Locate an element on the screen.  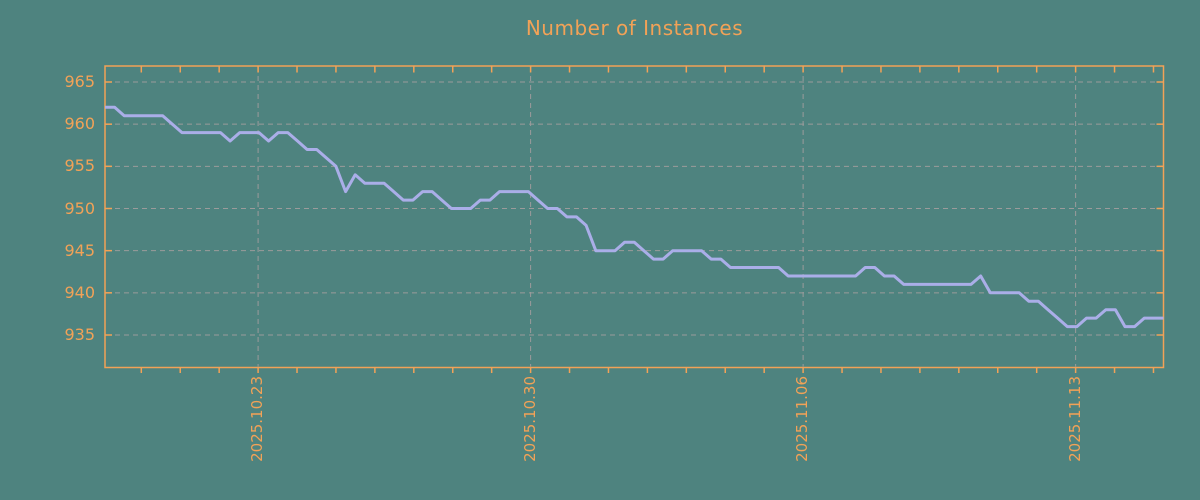
x-tick-label: 2025.10.30 is located at coordinates (529, 418).